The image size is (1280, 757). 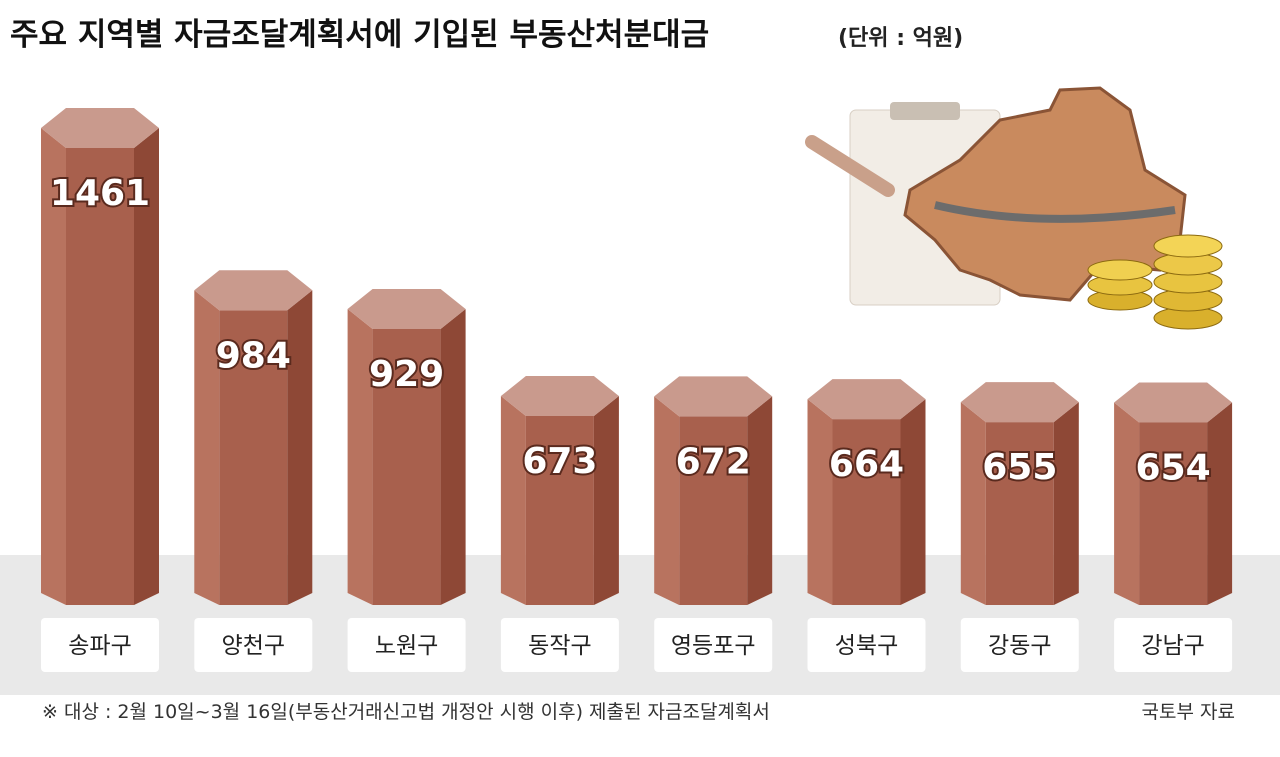 I want to click on x-tick-label: 동작구, so click(x=559, y=646).